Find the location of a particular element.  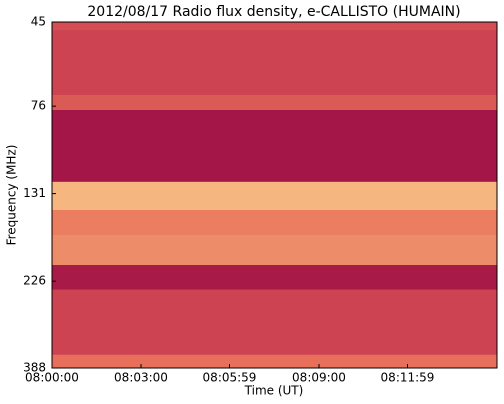

x-tick-label: 08:09:00 is located at coordinates (319, 378).